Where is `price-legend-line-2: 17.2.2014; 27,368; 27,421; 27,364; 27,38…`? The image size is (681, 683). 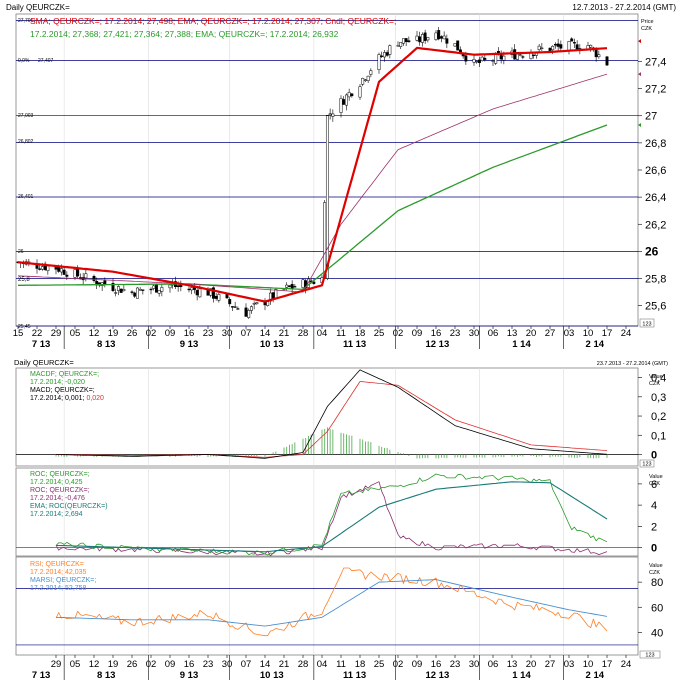 price-legend-line-2: 17.2.2014; 27,368; 27,421; 27,364; 27,38… is located at coordinates (184, 34).